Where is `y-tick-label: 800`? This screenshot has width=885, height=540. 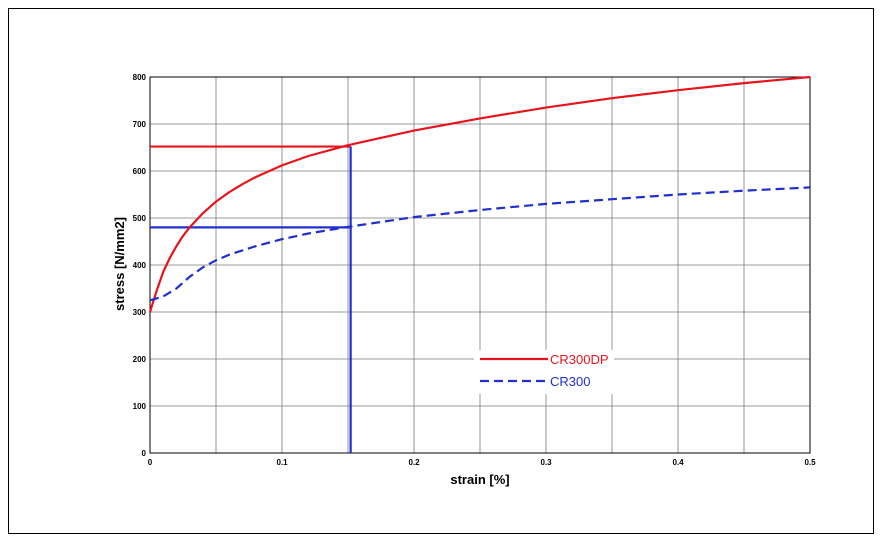 y-tick-label: 800 is located at coordinates (140, 77).